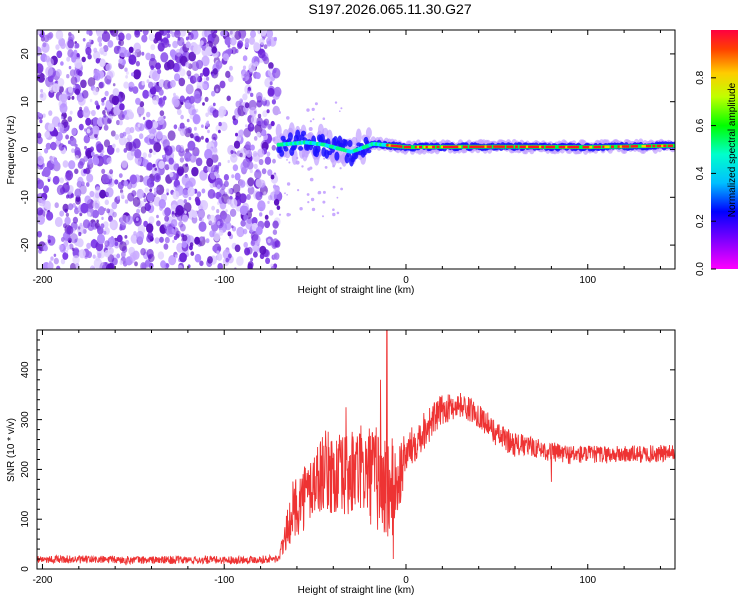 The image size is (750, 605). What do you see at coordinates (25, 102) in the screenshot?
I see `spectrogram-ytick-label: 10` at bounding box center [25, 102].